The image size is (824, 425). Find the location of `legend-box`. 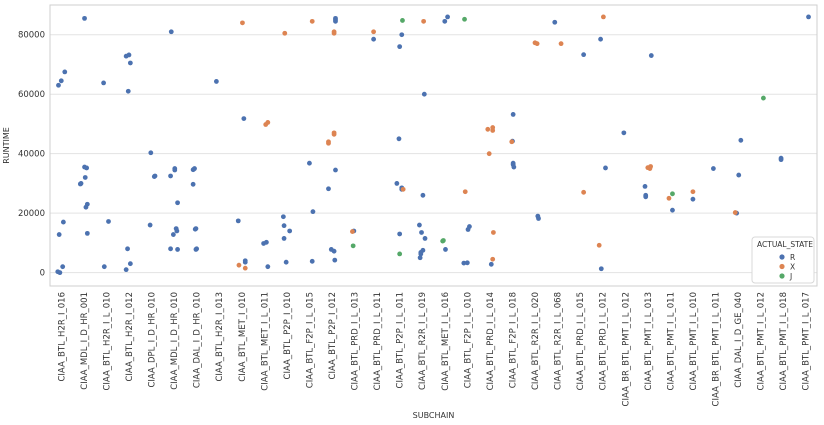

legend-box is located at coordinates (783, 260).